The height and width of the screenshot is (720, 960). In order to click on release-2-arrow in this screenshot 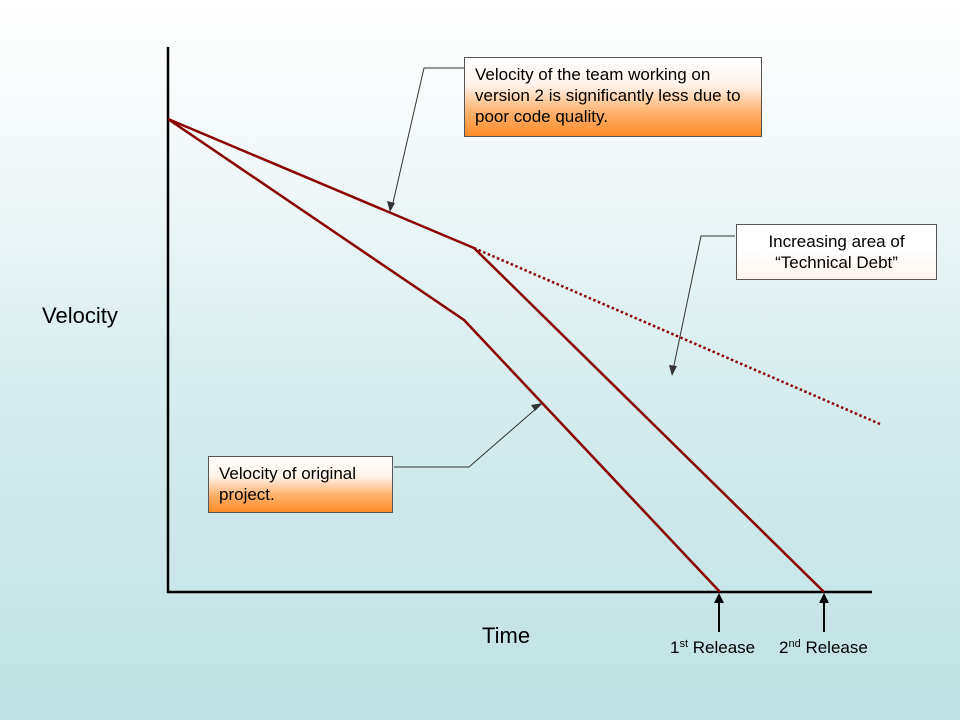, I will do `click(824, 612)`.